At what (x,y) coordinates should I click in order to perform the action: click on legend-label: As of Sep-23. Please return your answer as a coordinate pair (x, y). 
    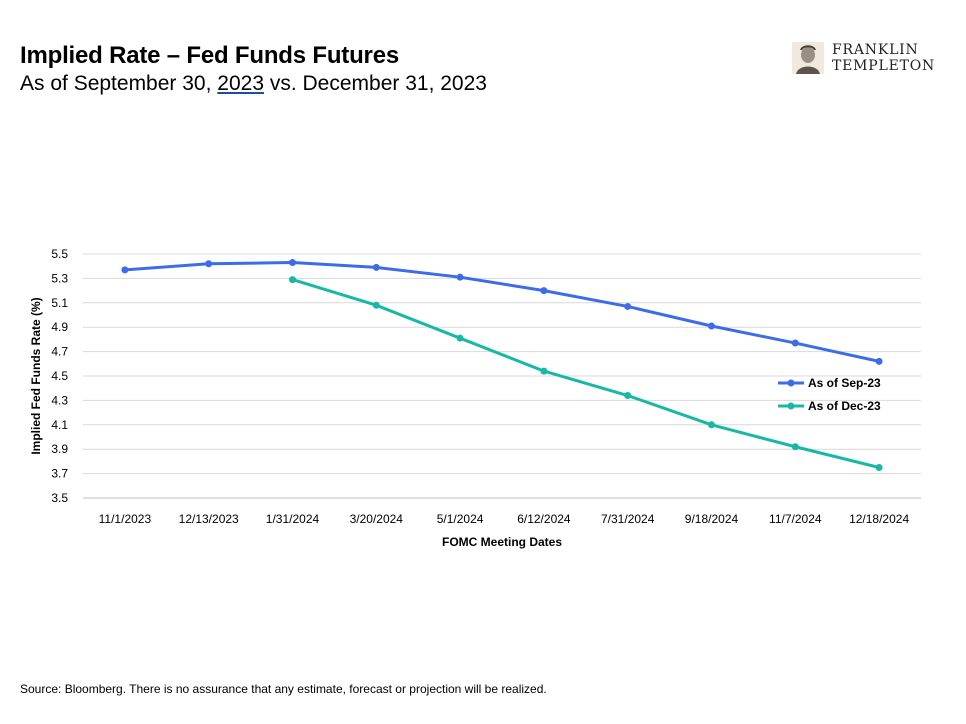
    Looking at the image, I should click on (844, 383).